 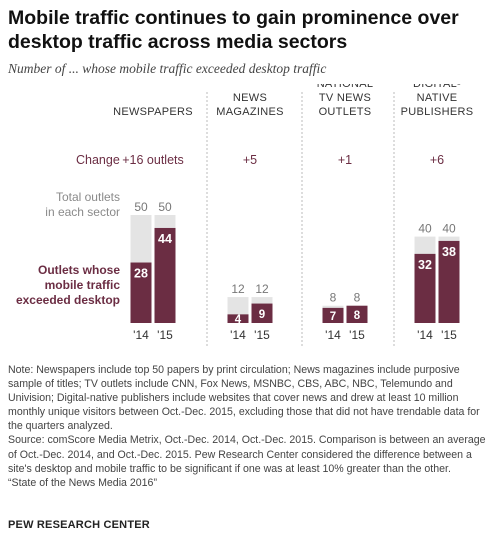 What do you see at coordinates (141, 274) in the screenshot?
I see `mobile-value-label: 28` at bounding box center [141, 274].